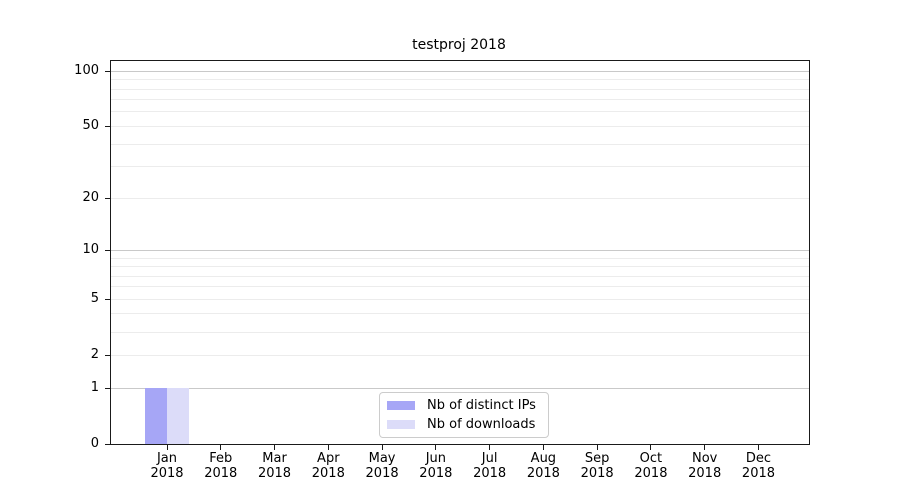 The height and width of the screenshot is (500, 900). Describe the element at coordinates (401, 405) in the screenshot. I see `legend-swatch-distinct-ips-icon` at that location.